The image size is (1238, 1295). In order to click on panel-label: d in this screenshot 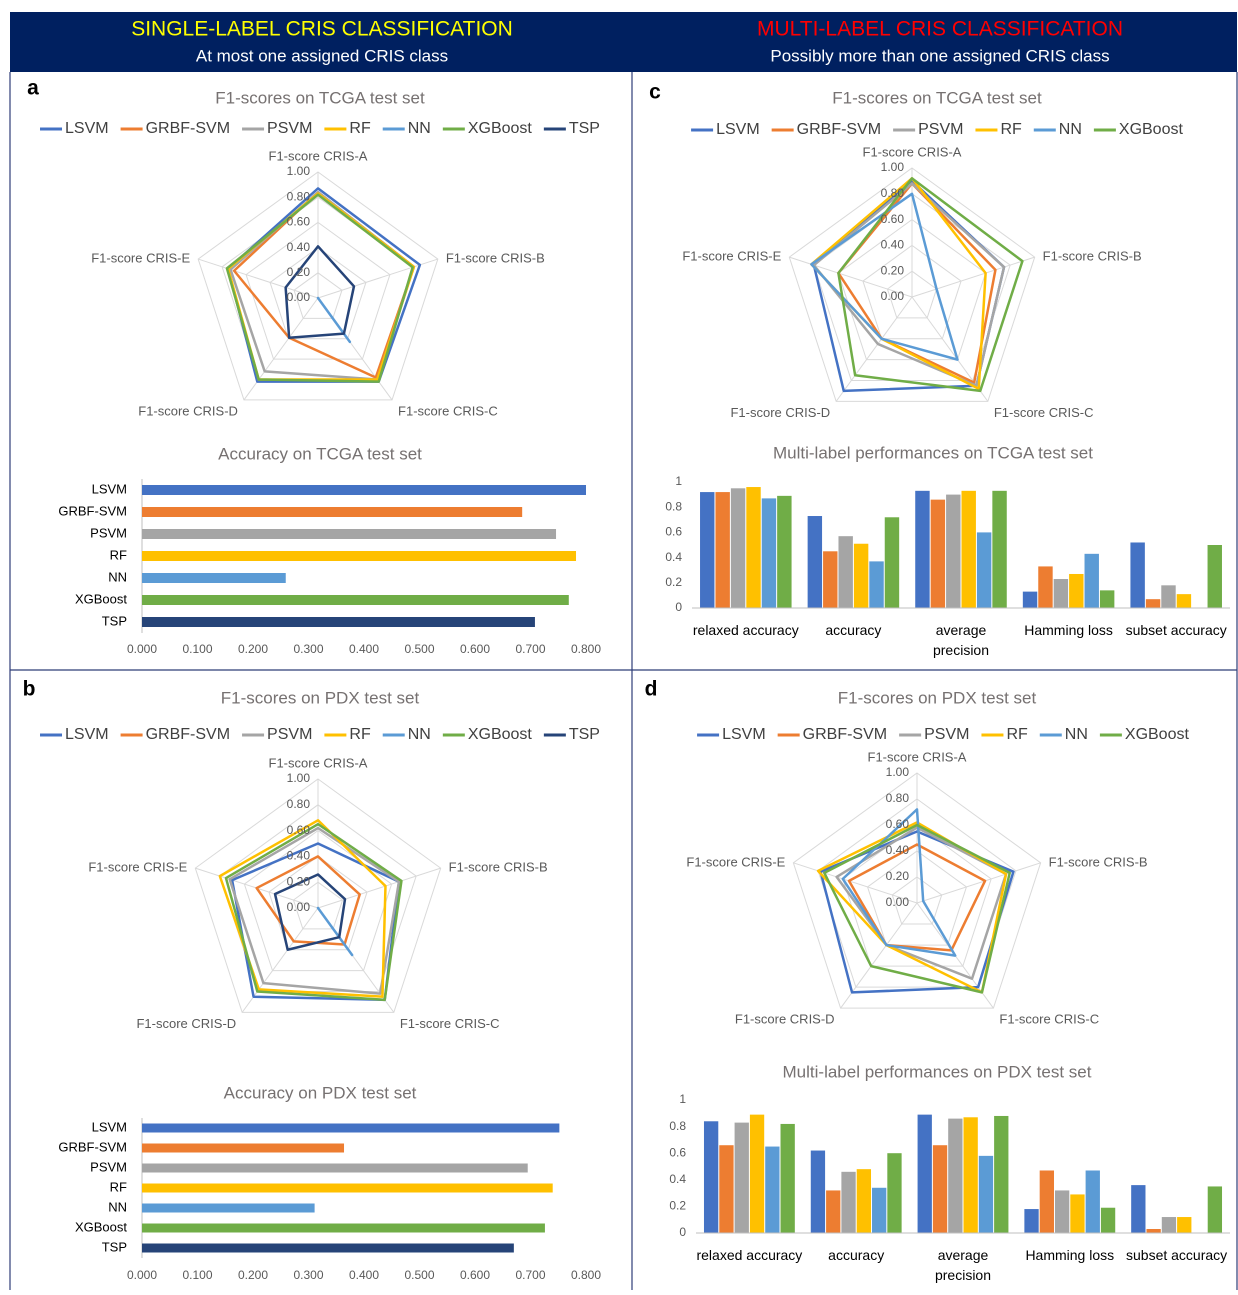, I will do `click(651, 689)`.